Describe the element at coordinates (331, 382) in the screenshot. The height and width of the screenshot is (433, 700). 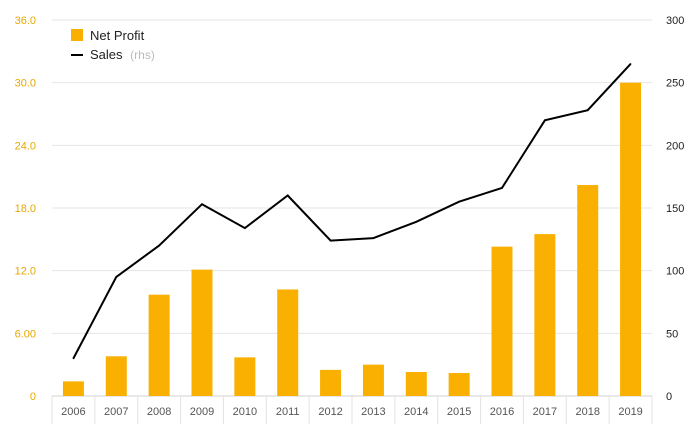
I see `bar-net-profit-2012` at that location.